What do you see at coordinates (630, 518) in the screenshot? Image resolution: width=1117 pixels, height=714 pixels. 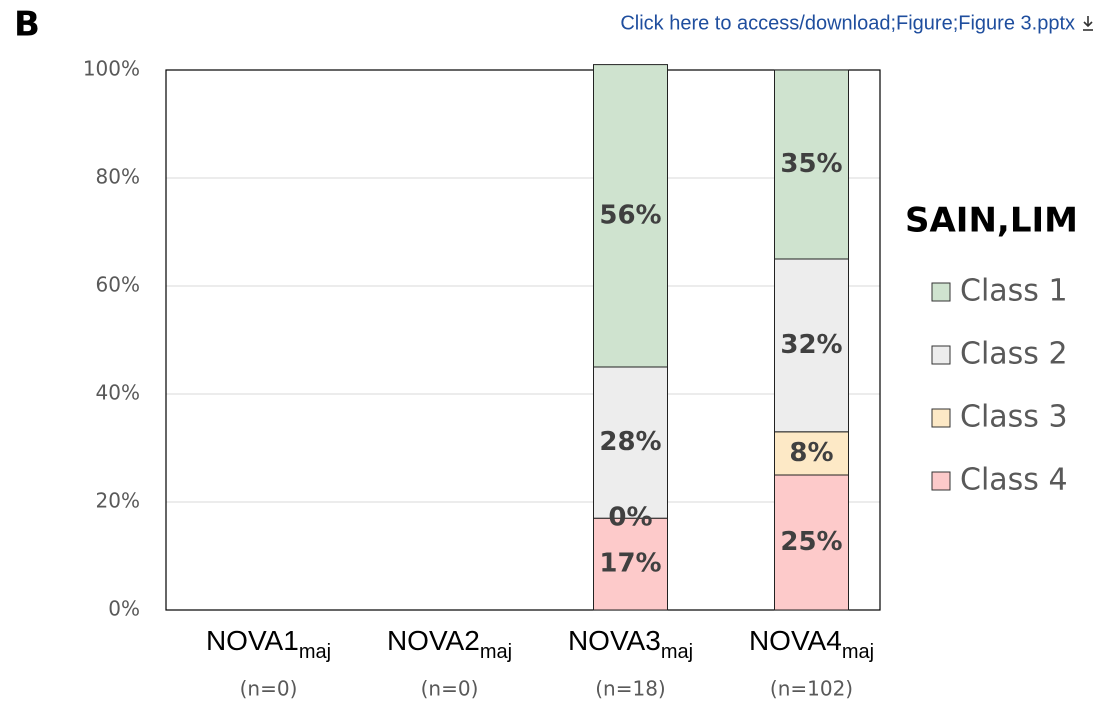 I see `value-label: 0%` at bounding box center [630, 518].